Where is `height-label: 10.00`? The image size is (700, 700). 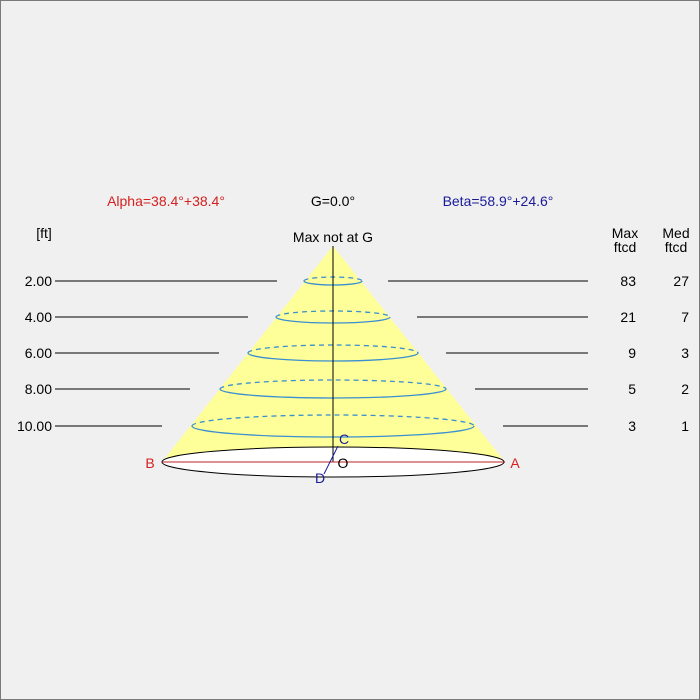
height-label: 10.00 is located at coordinates (34, 426).